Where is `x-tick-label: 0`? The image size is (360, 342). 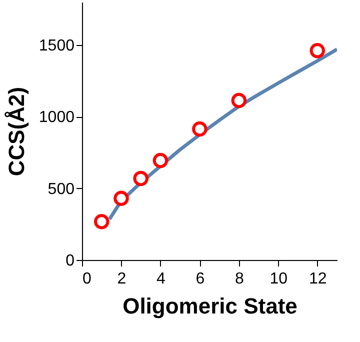 x-tick-label: 0 is located at coordinates (87, 279).